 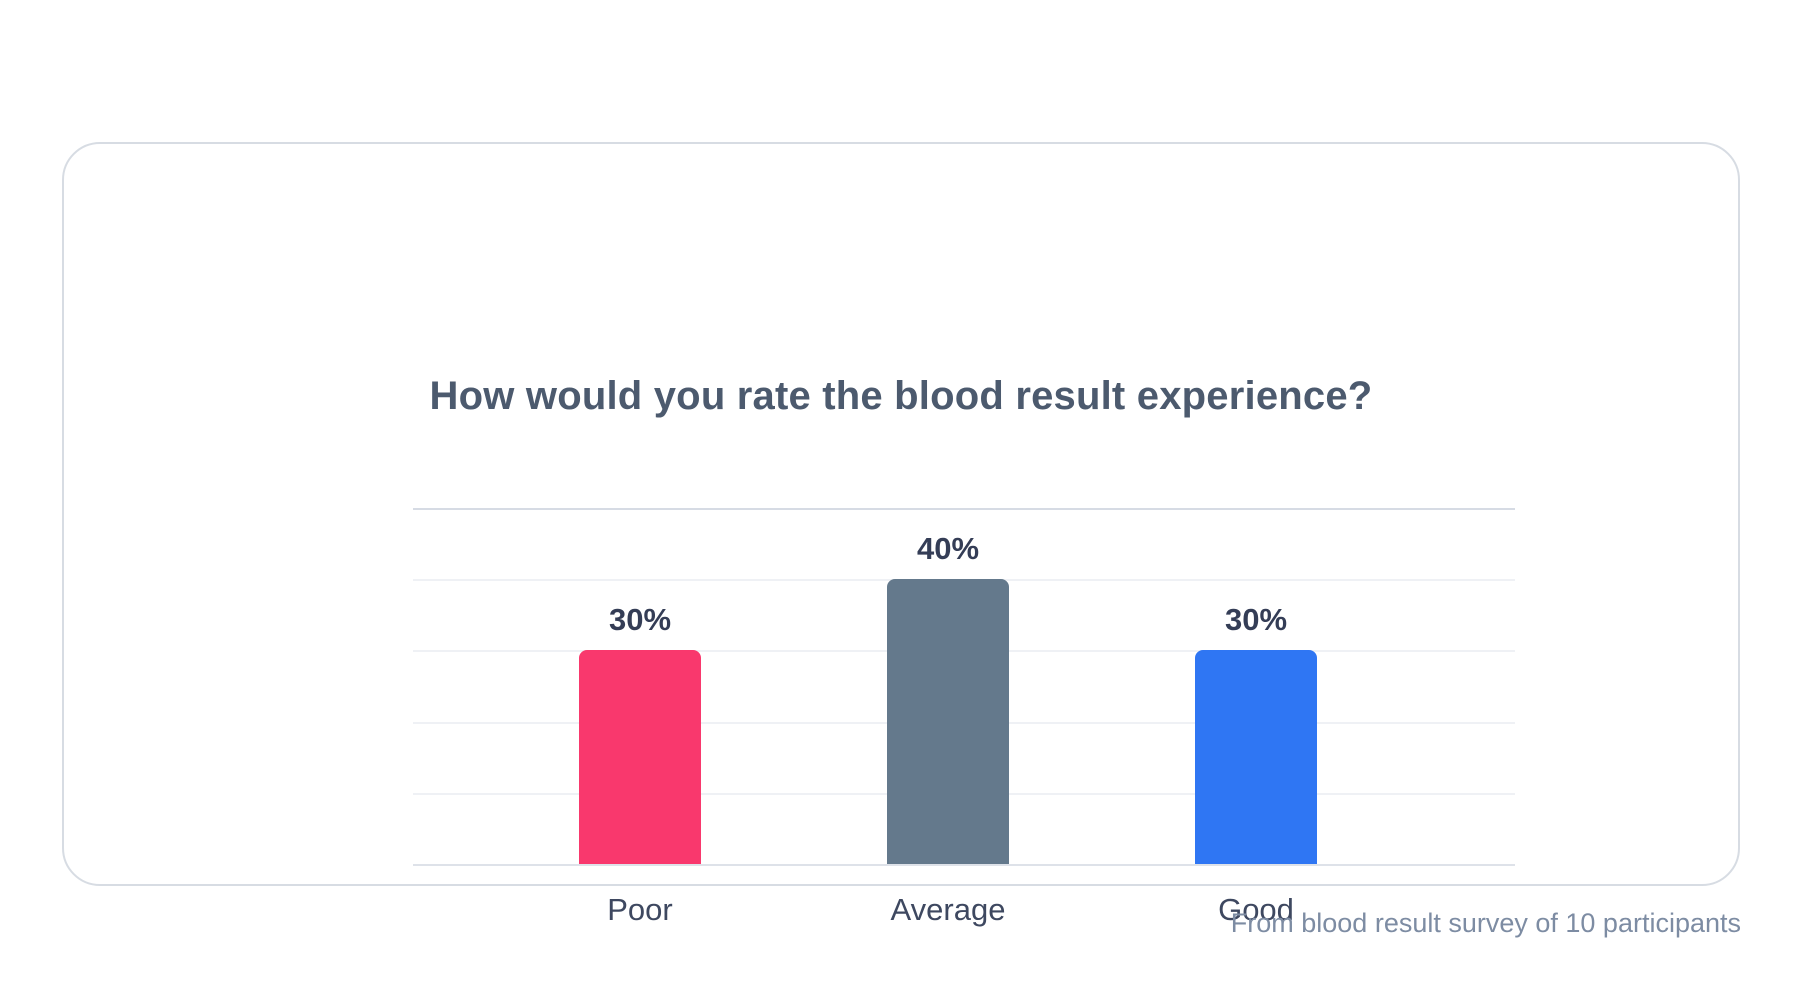 What do you see at coordinates (948, 721) in the screenshot?
I see `bar-average` at bounding box center [948, 721].